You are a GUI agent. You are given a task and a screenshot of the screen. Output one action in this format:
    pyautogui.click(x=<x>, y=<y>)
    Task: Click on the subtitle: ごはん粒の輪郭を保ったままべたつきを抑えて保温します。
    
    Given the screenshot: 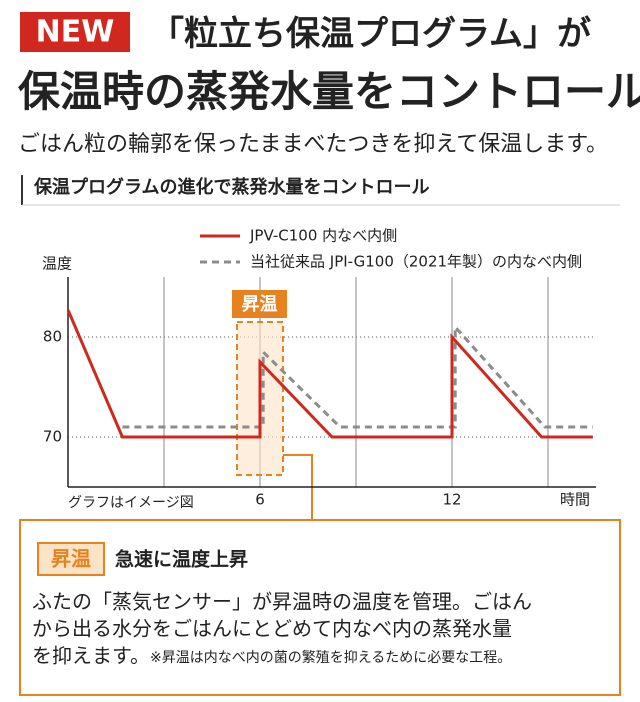 What is the action you would take?
    pyautogui.click(x=313, y=144)
    